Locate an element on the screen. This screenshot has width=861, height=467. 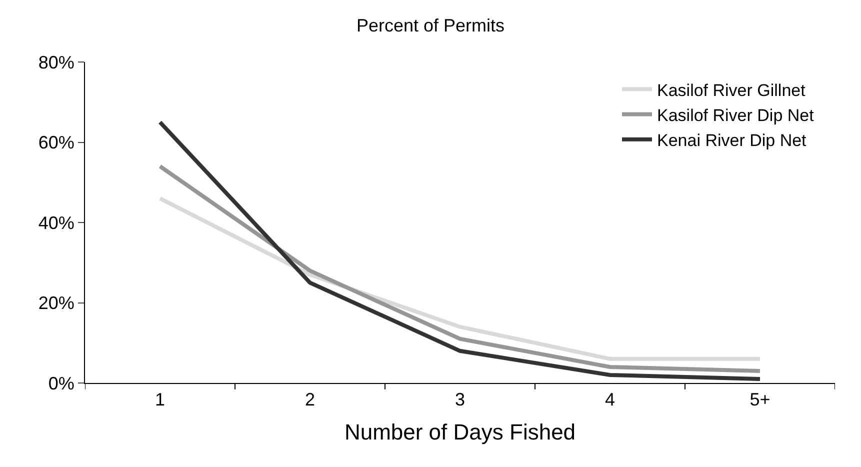
legend-label: Kasilof River Dip Net is located at coordinates (735, 115).